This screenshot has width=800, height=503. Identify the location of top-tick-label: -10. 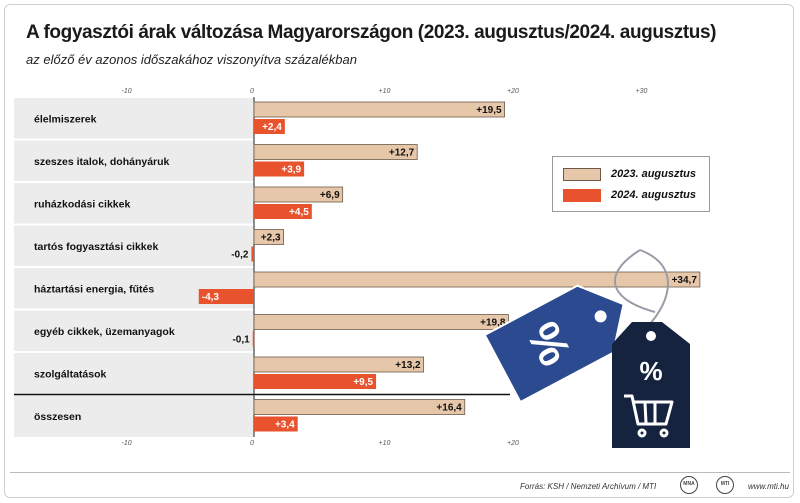
(127, 91).